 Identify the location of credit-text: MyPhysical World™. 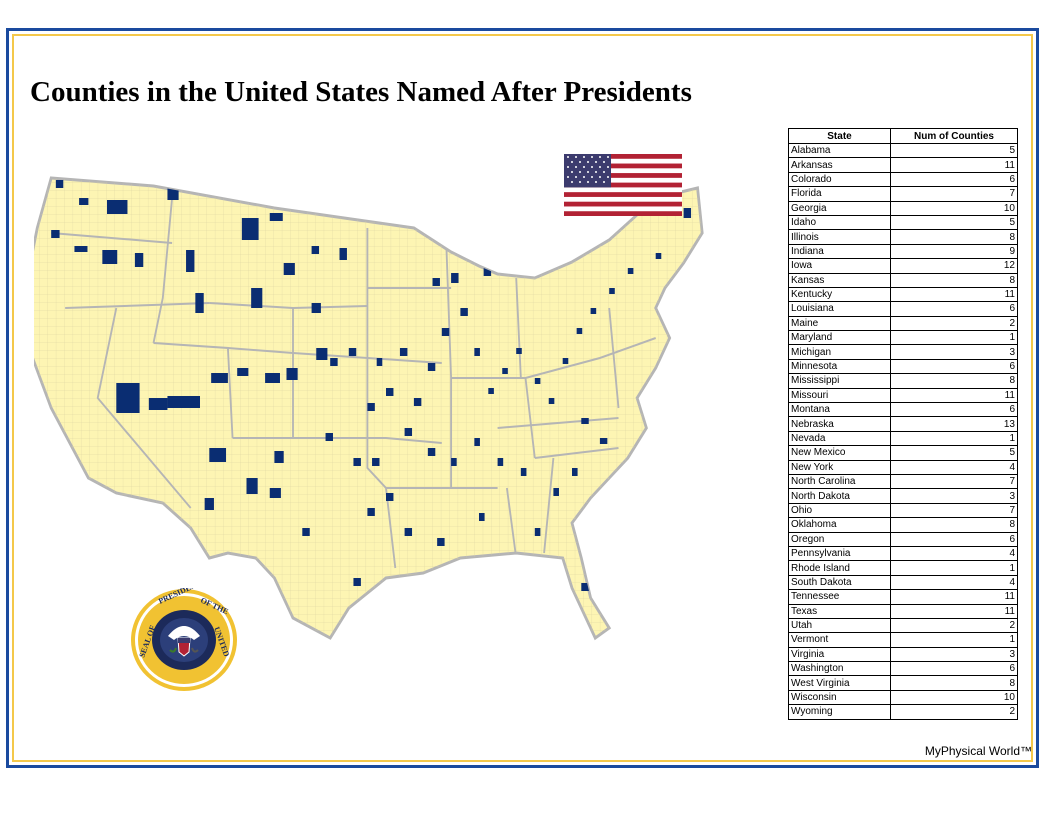
(978, 751).